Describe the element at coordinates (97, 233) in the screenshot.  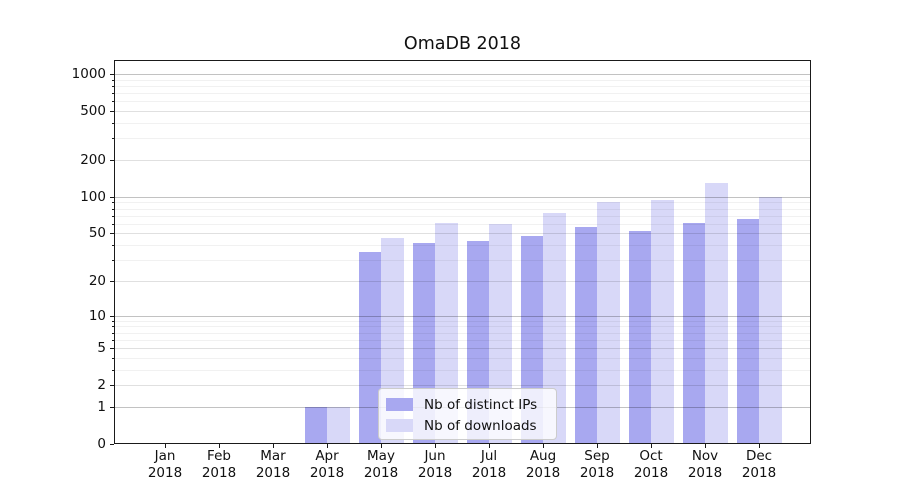
I see `y-axis-tick-label: 50` at that location.